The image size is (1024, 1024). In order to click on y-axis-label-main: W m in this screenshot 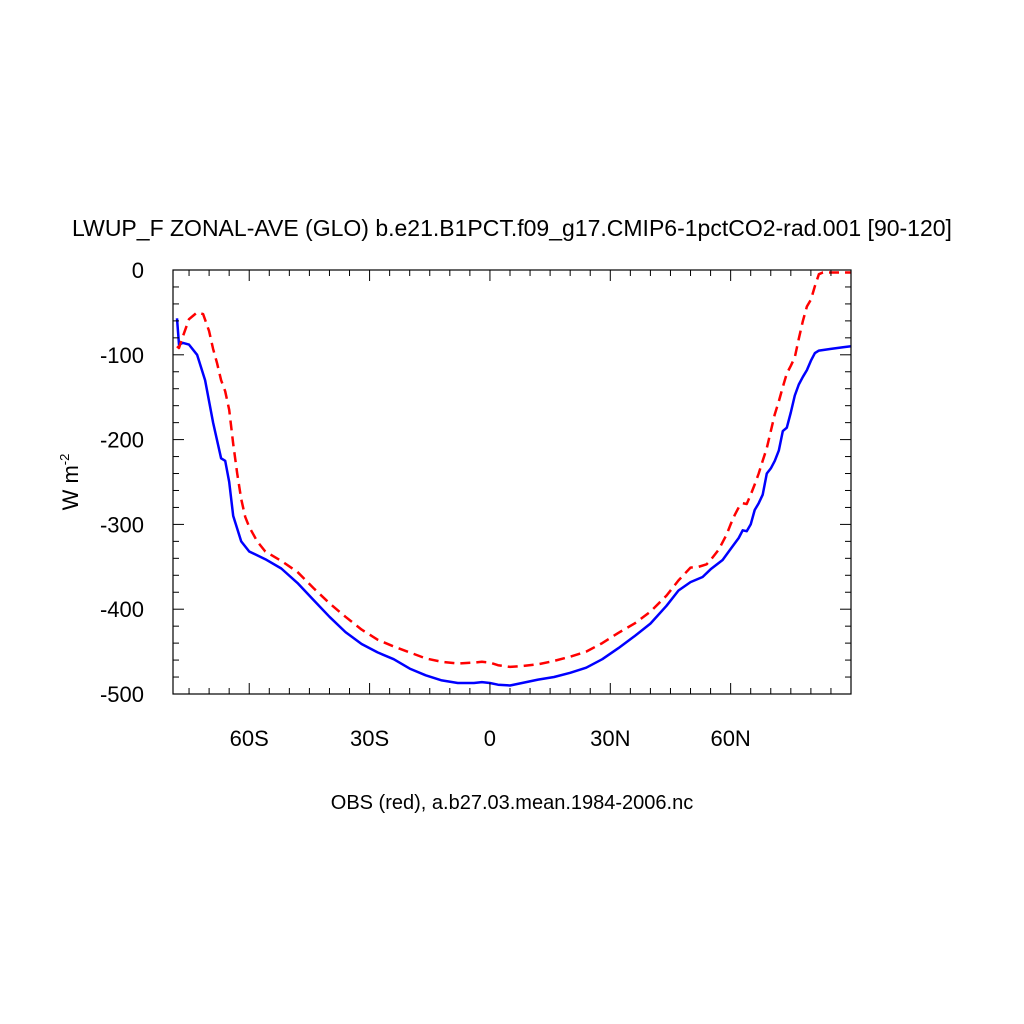, I will do `click(70, 487)`.